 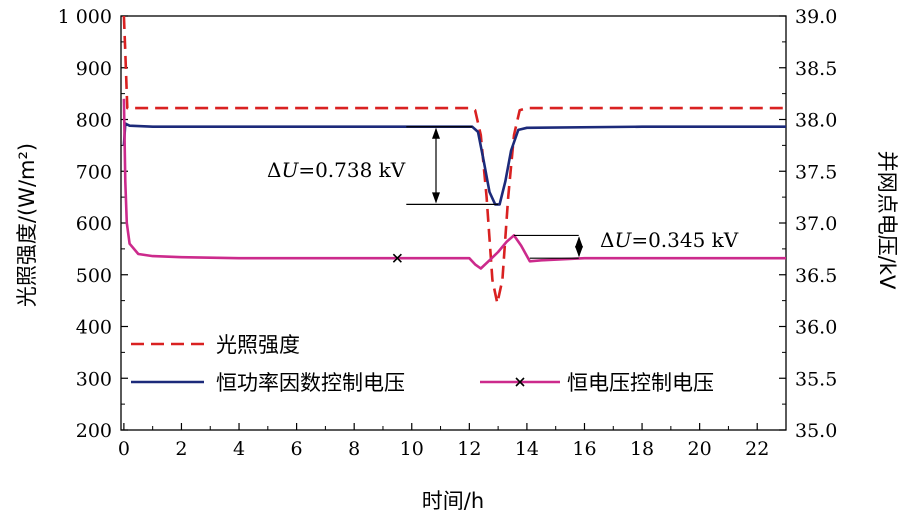 What do you see at coordinates (816, 224) in the screenshot?
I see `y-right-tick-label: 37.0` at bounding box center [816, 224].